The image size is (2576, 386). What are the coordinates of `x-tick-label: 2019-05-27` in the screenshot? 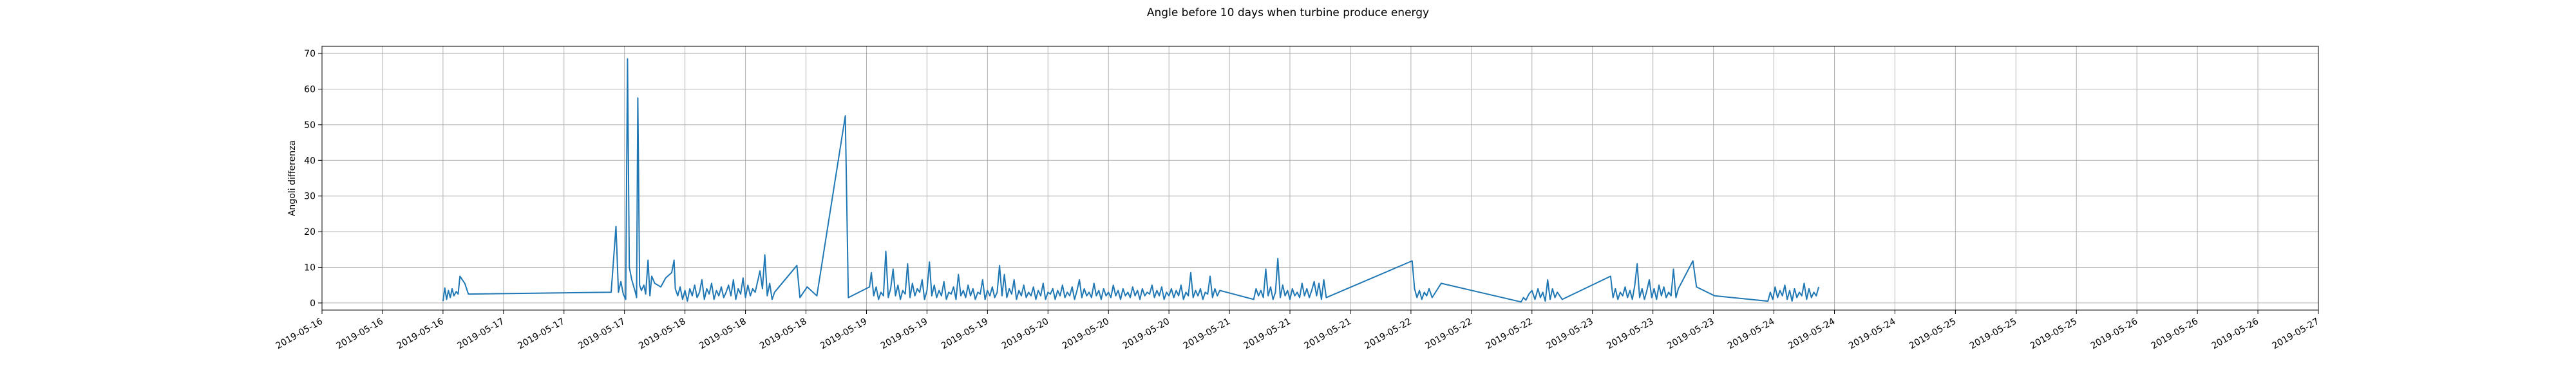 It's located at (2296, 334).